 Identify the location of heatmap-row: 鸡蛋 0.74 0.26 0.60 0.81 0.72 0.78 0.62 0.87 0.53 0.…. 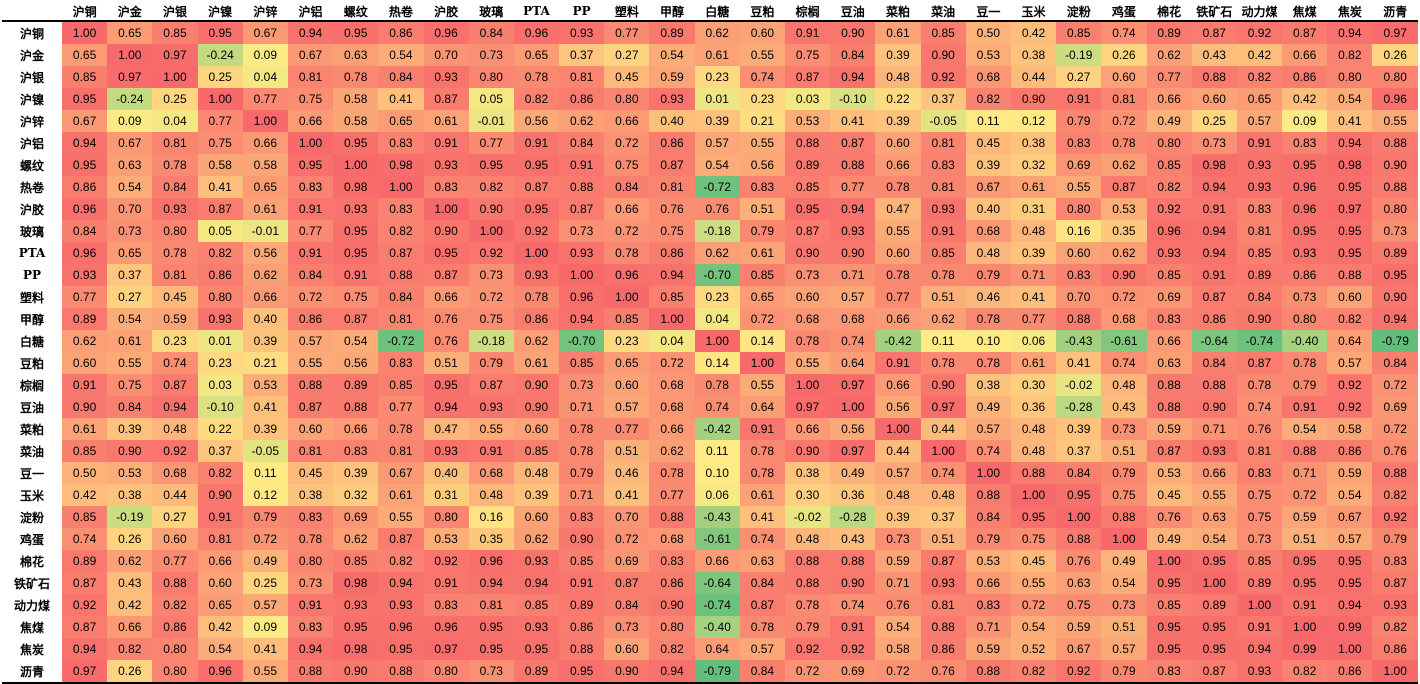
(710, 539).